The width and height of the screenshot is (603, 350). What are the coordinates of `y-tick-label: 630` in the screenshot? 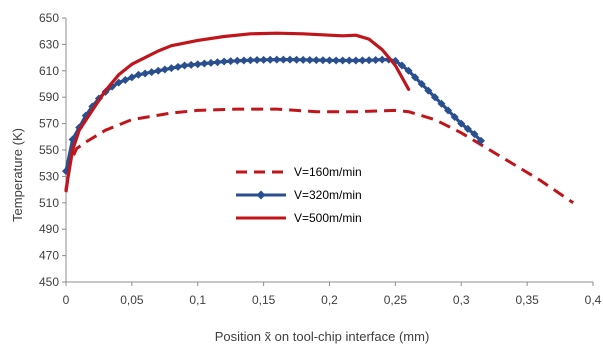 It's located at (49, 44).